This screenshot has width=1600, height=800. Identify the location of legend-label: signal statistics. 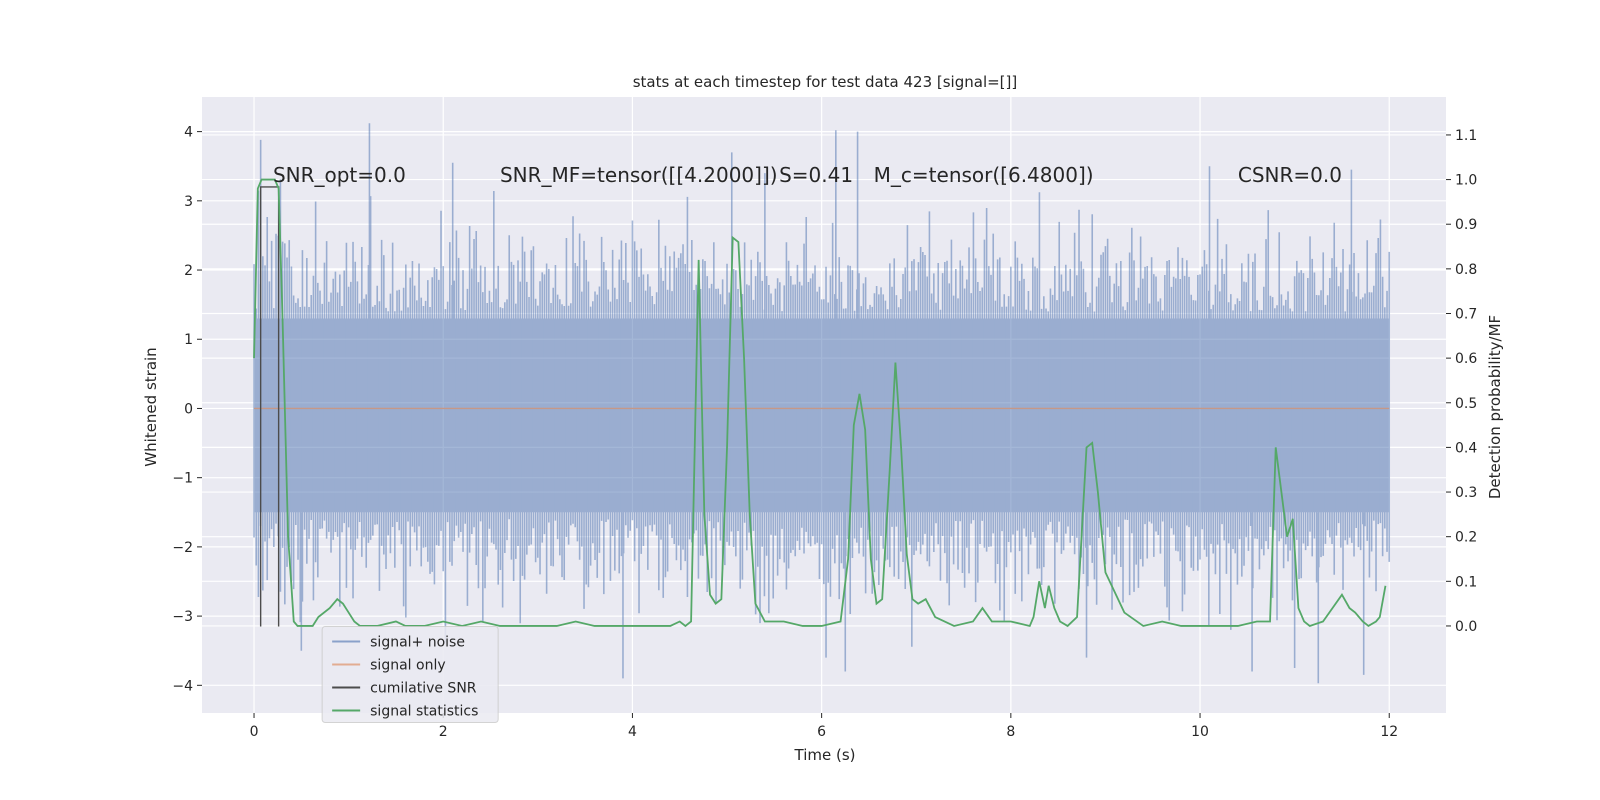
(424, 711).